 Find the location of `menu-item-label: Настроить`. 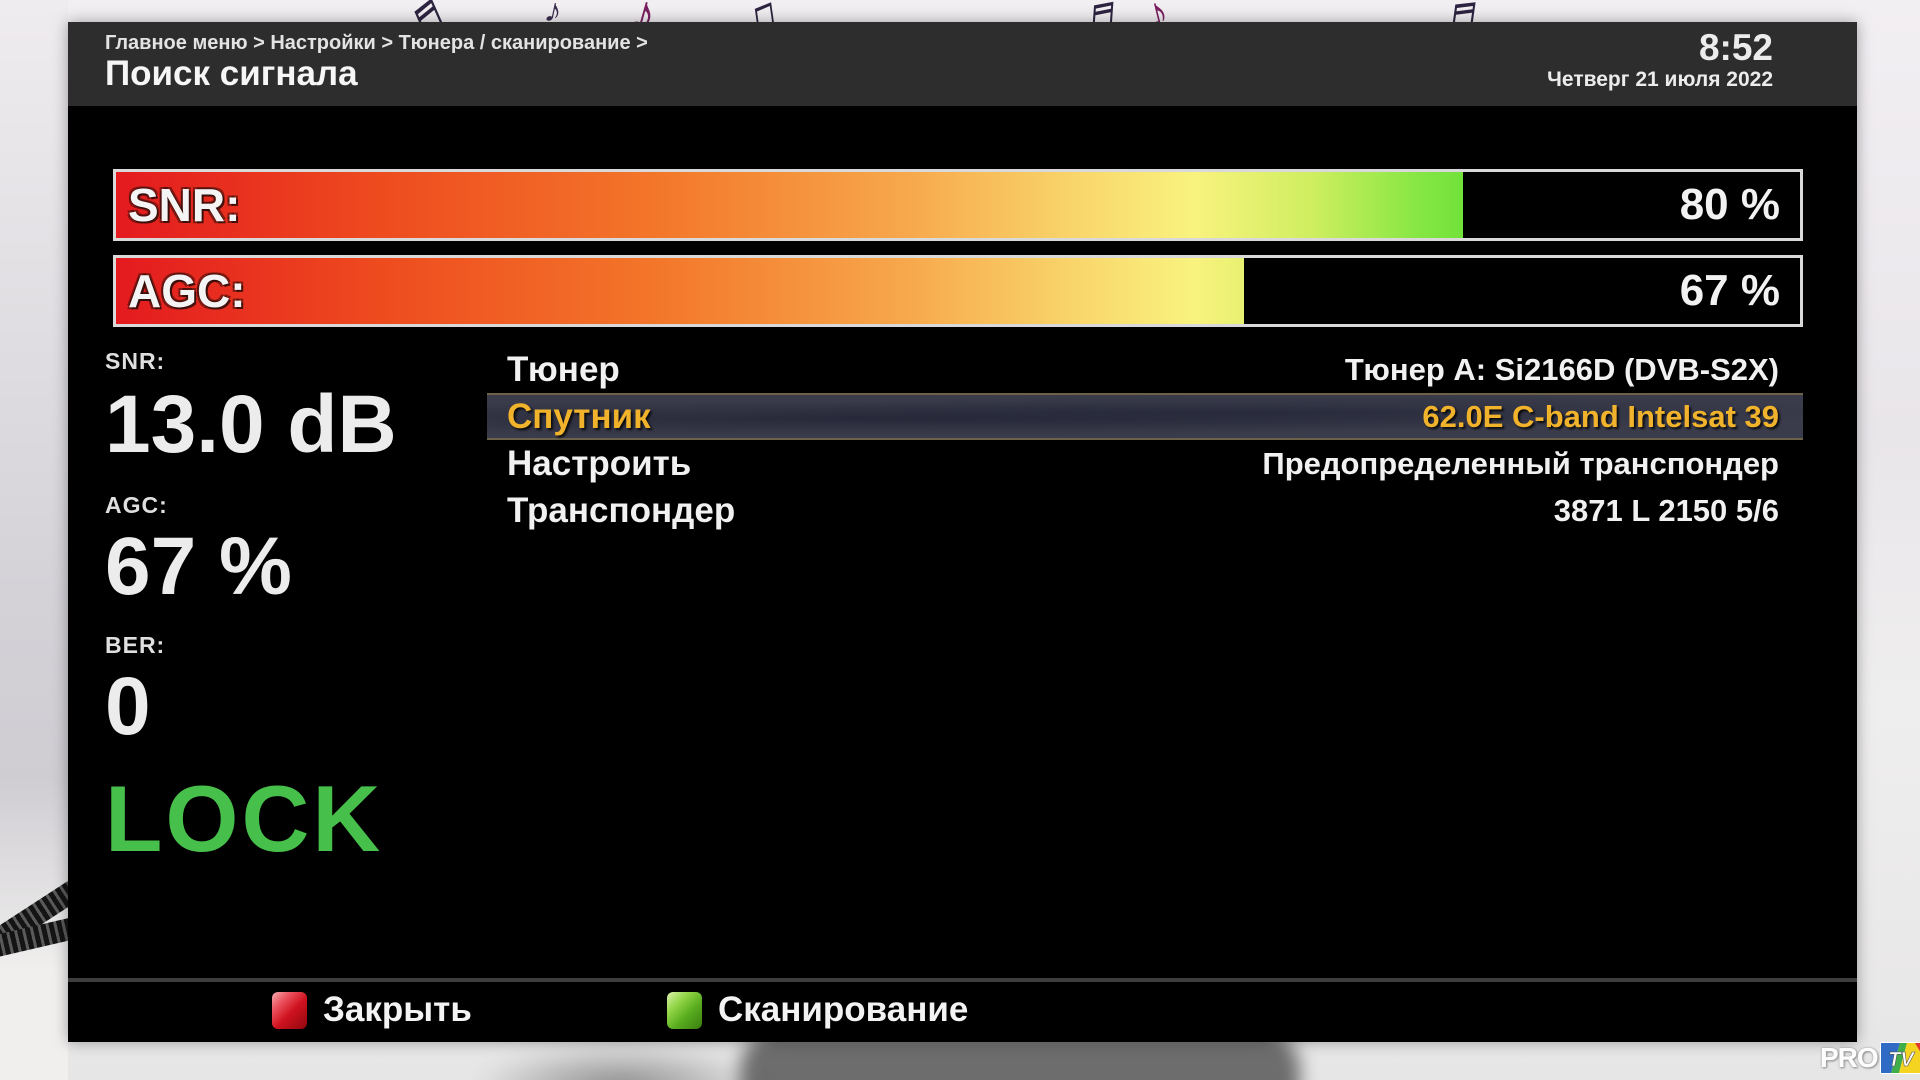

menu-item-label: Настроить is located at coordinates (599, 463).